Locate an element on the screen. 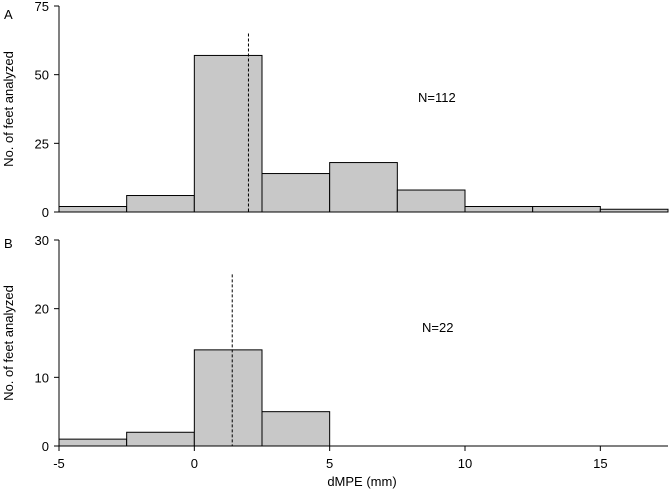 The image size is (669, 491). panel-b-y-ticks: 0 10 20 30 is located at coordinates (47, 343).